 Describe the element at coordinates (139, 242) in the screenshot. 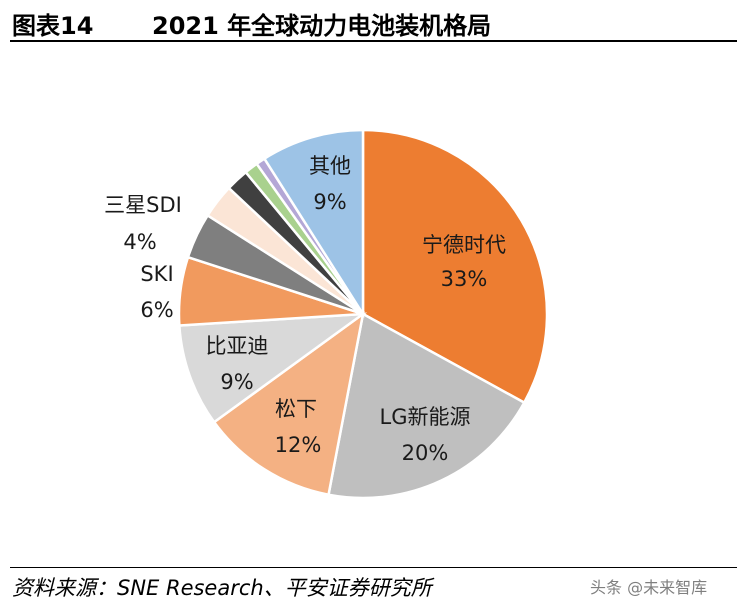

I see `slice-value-label: 4%` at that location.